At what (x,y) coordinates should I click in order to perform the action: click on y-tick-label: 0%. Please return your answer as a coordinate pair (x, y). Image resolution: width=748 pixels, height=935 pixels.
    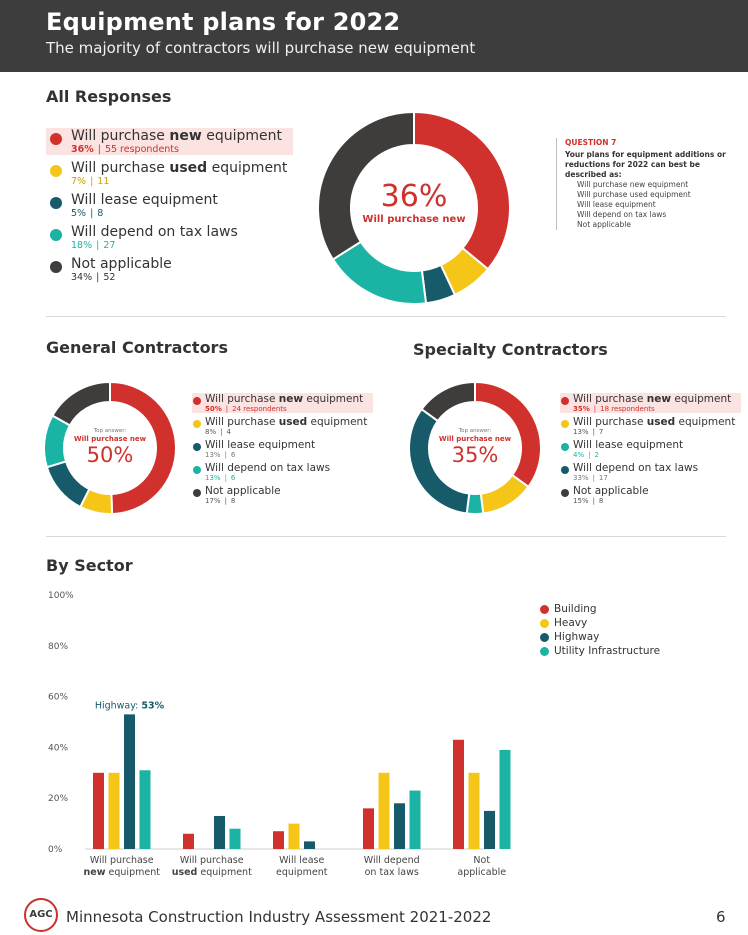
    Looking at the image, I should click on (55, 850).